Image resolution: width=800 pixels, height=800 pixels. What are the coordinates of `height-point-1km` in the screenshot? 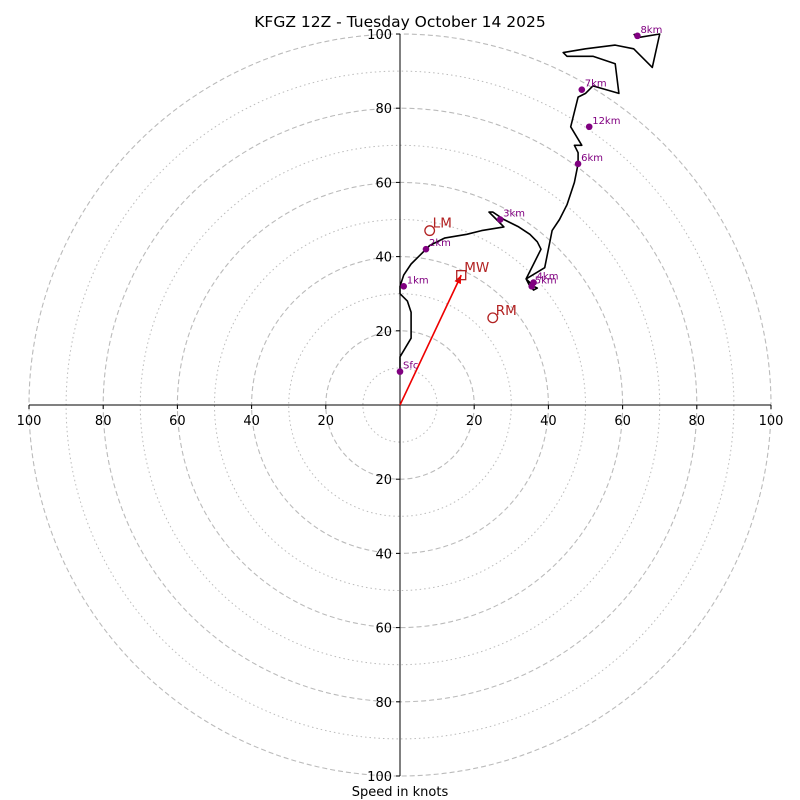 It's located at (404, 286).